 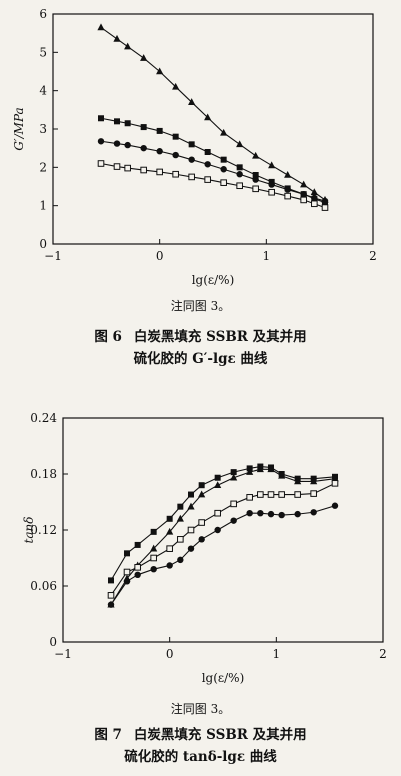 What do you see at coordinates (108, 735) in the screenshot?
I see `caption-number: 图 7` at bounding box center [108, 735].